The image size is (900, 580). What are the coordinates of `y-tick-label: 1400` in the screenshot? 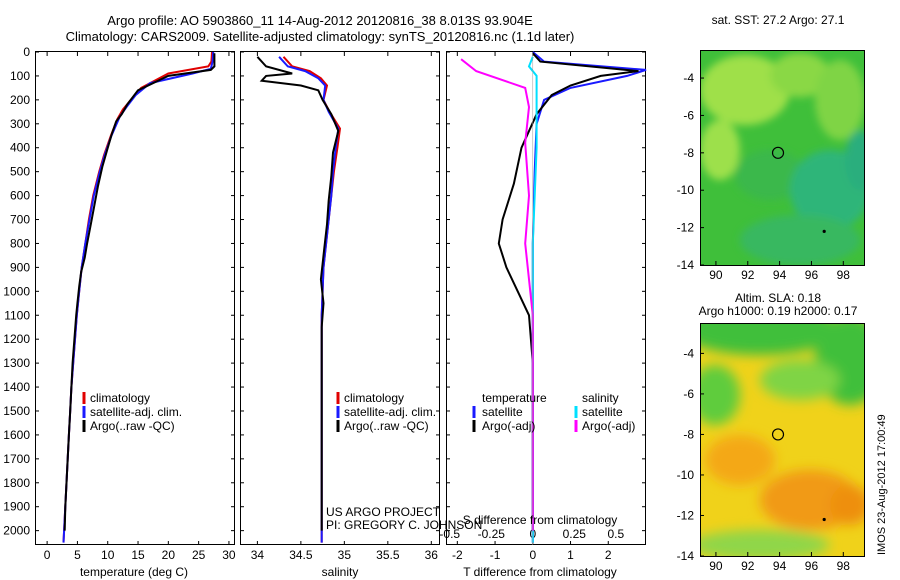 It's located at (16, 387).